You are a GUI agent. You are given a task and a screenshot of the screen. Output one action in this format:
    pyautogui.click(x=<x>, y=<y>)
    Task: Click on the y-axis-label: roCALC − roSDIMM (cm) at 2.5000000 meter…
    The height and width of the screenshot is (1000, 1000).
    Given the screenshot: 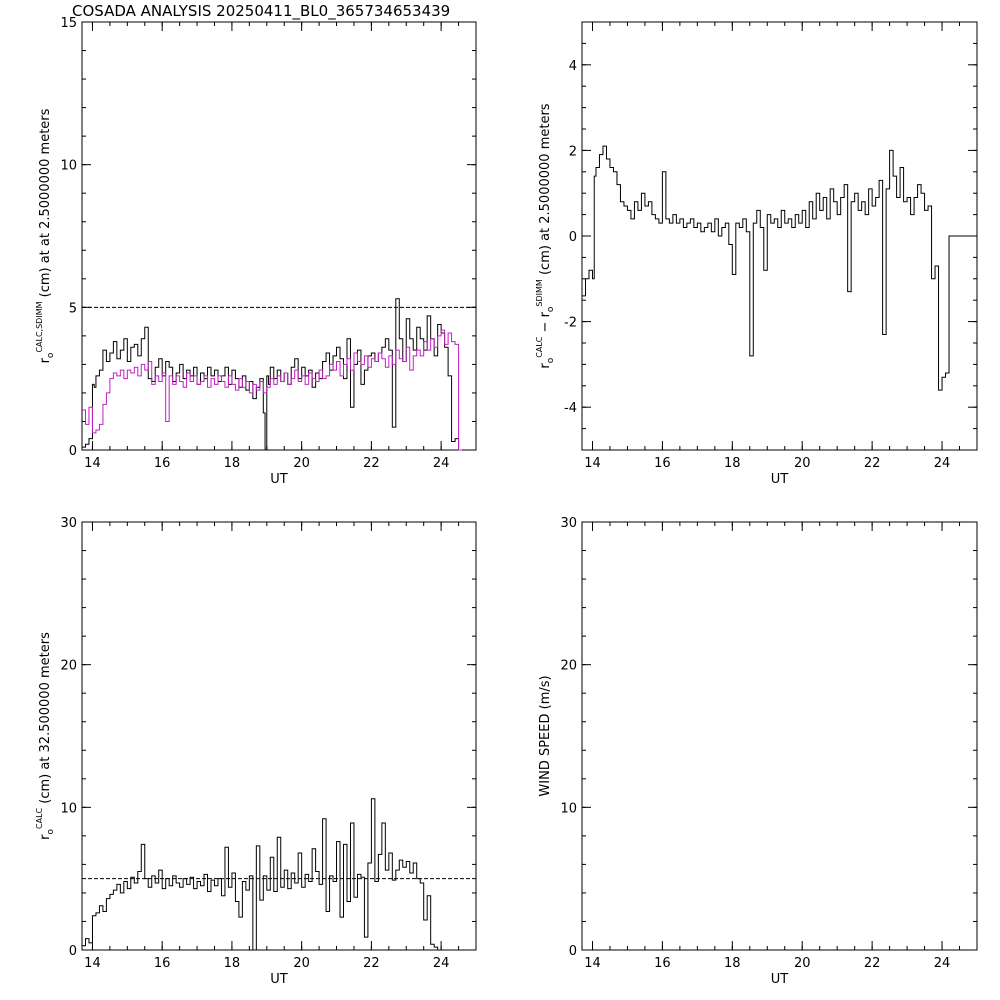 What is the action you would take?
    pyautogui.click(x=545, y=235)
    